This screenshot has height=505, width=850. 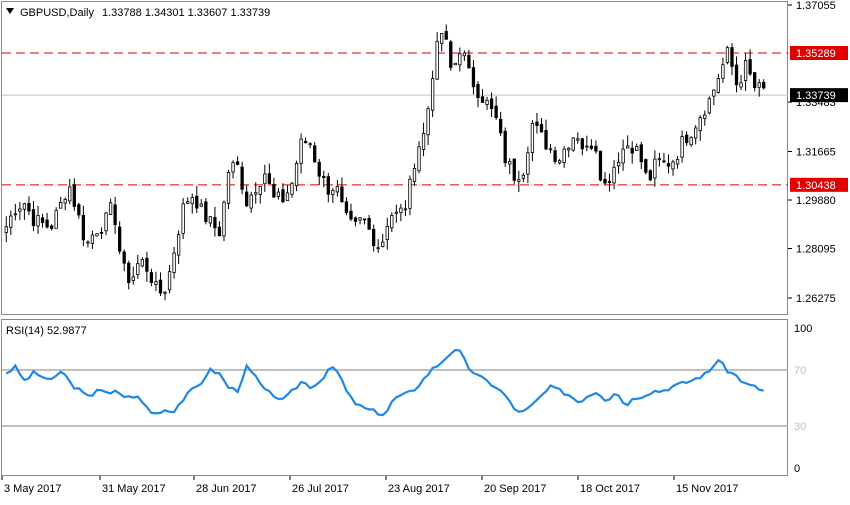 I want to click on level-tag-2: 1.30438, so click(x=816, y=186).